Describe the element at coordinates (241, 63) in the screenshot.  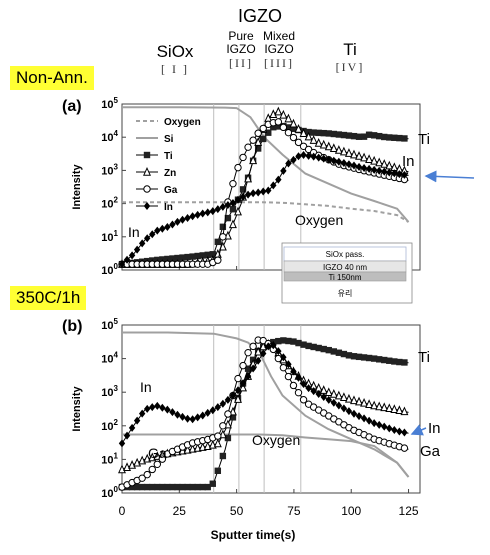
I see `region-2-numeral: [II]` at that location.